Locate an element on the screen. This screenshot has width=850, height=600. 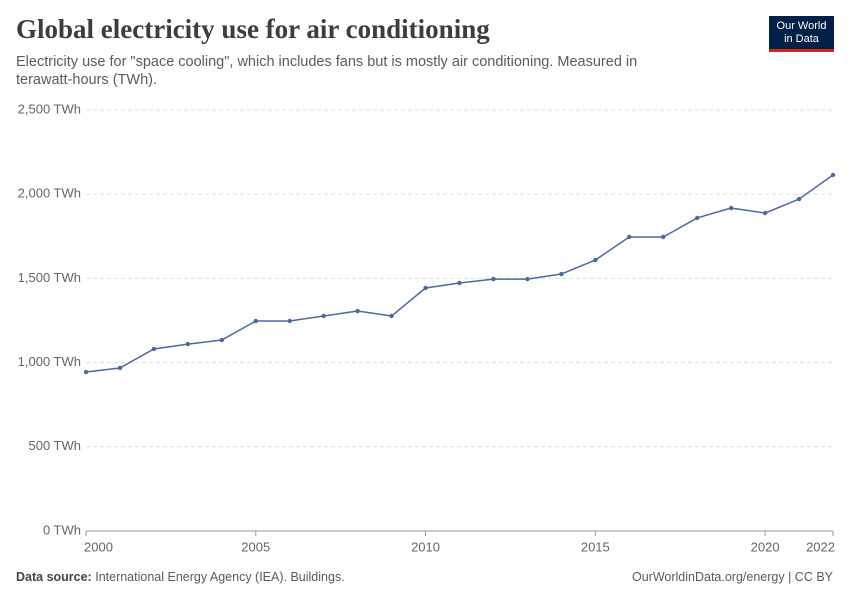
y-tick-label: 0 TWh is located at coordinates (62, 529).